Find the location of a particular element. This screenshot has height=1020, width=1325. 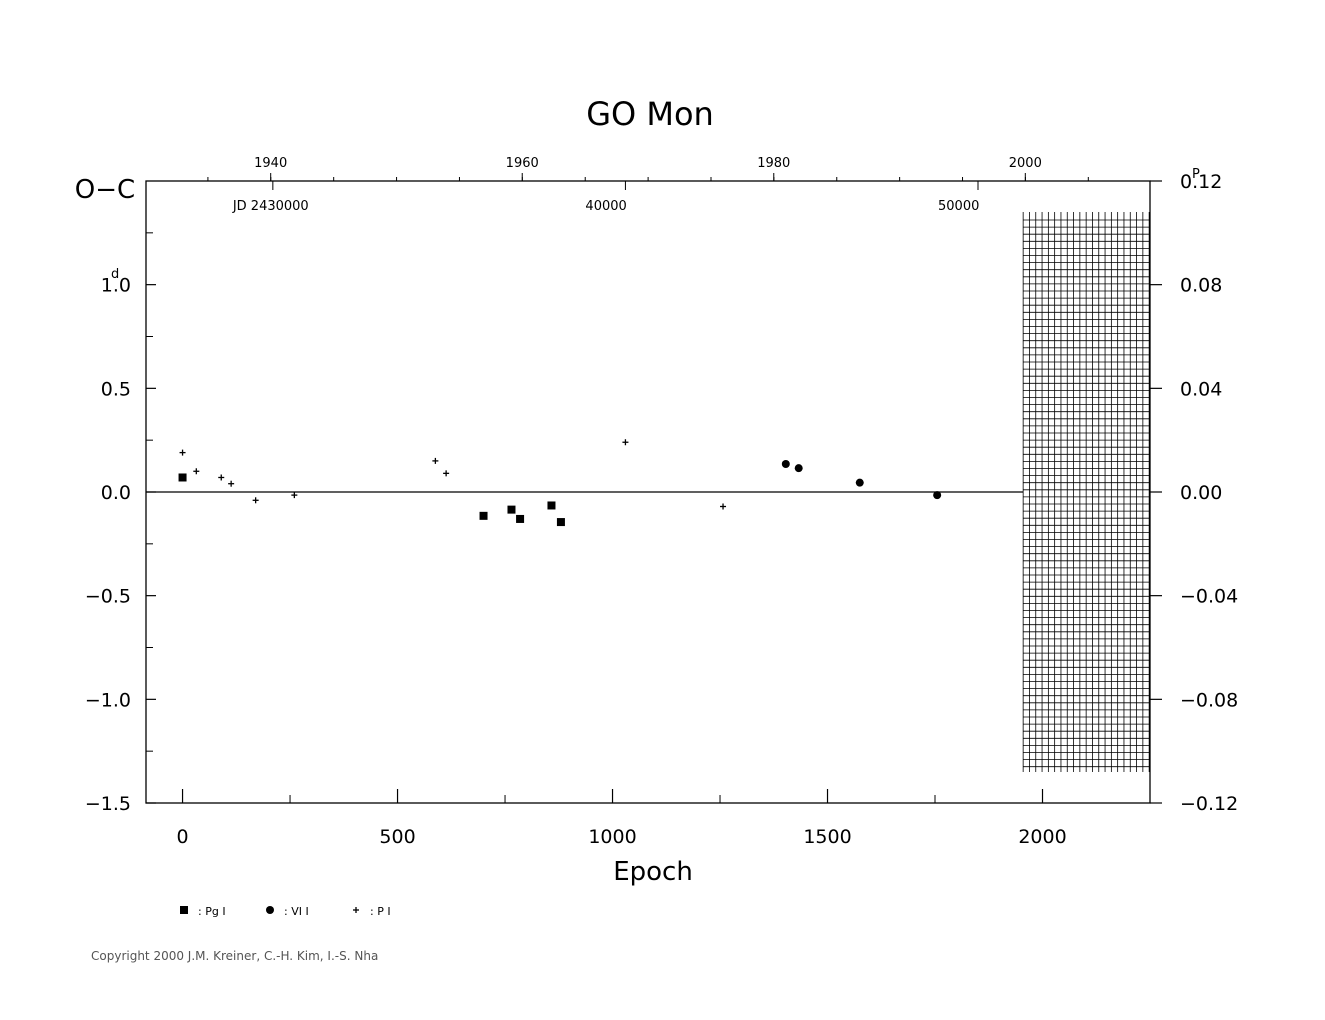

y2-tick-label: −0.08 is located at coordinates (1209, 700).